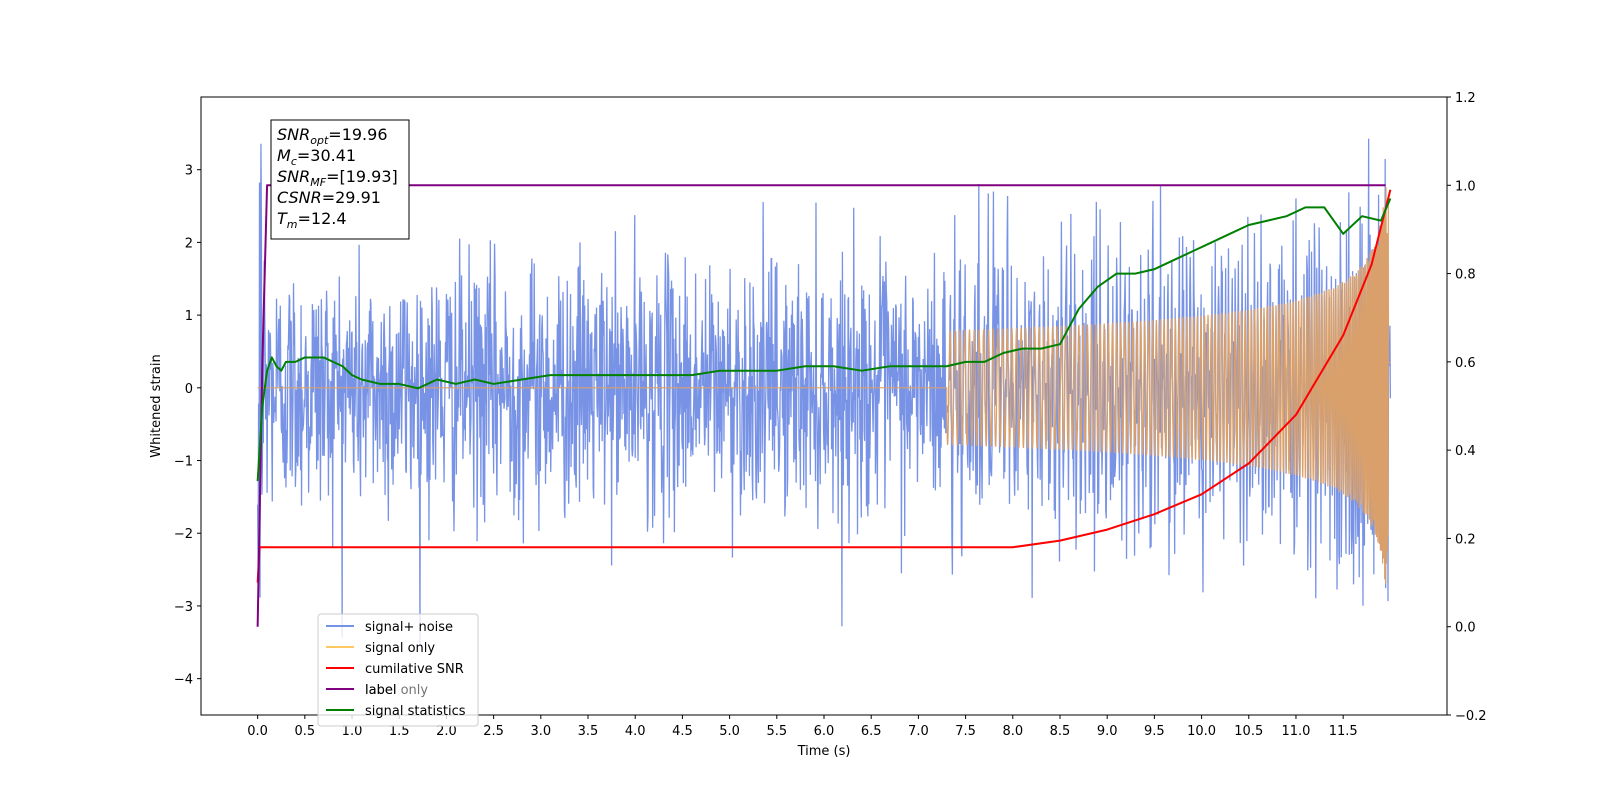 The width and height of the screenshot is (1600, 800). I want to click on annotation-frame, so click(340, 179).